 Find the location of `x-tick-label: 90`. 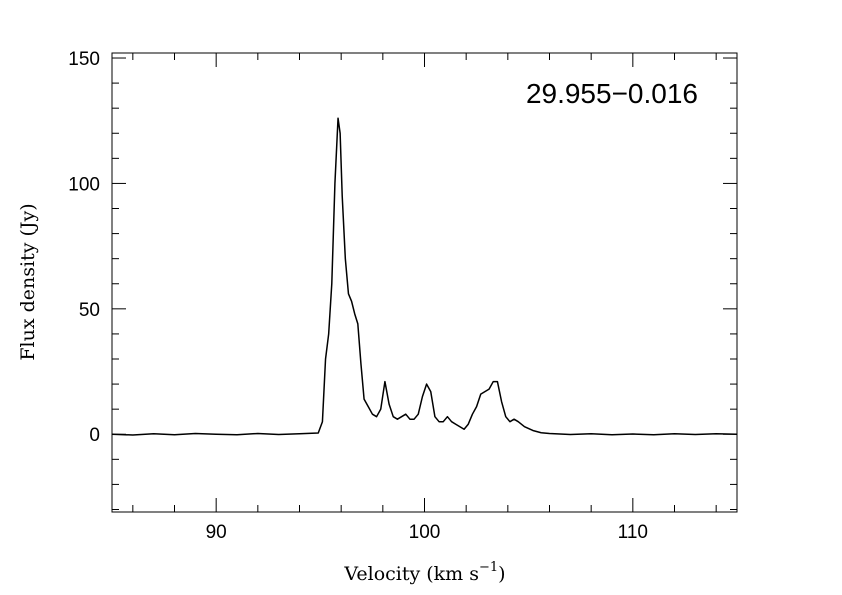

x-tick-label: 90 is located at coordinates (216, 532).